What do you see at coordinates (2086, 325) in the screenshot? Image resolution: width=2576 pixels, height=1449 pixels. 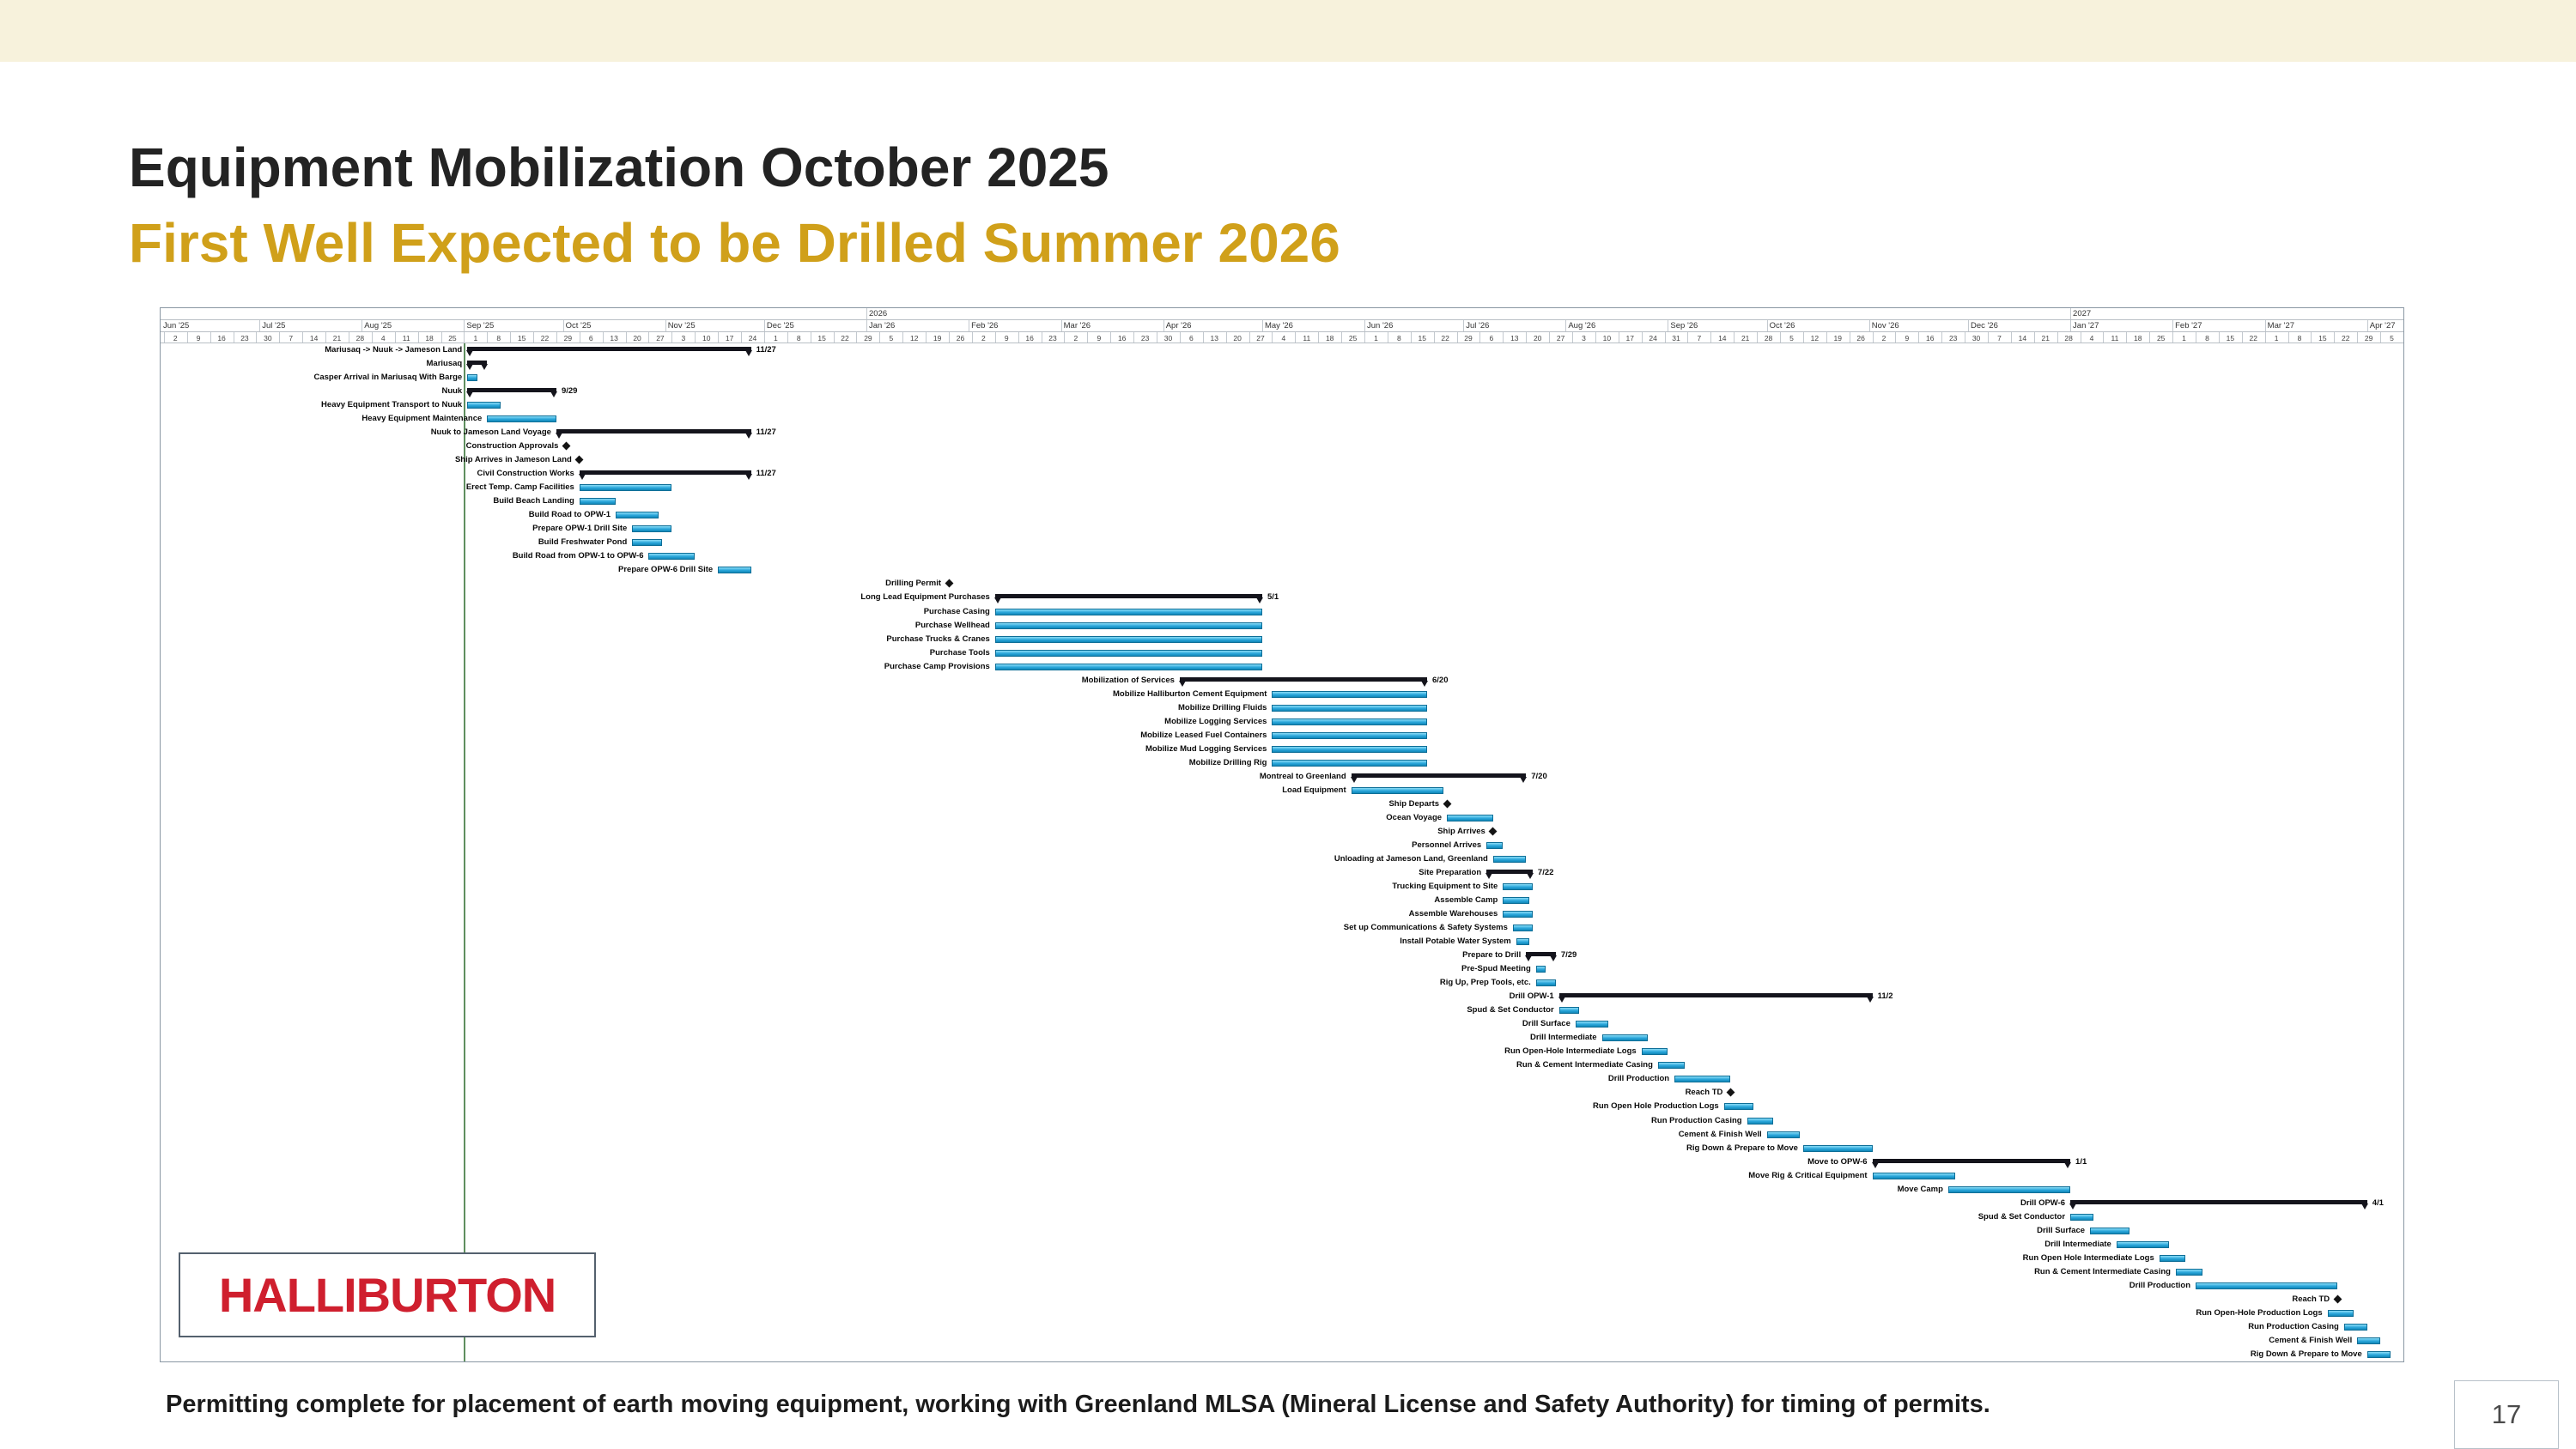 I see `month-label: Jan '27` at bounding box center [2086, 325].